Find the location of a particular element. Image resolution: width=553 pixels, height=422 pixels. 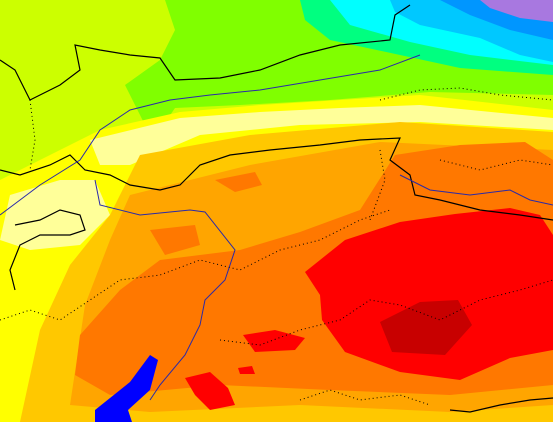

field-dark-red is located at coordinates (426, 327).